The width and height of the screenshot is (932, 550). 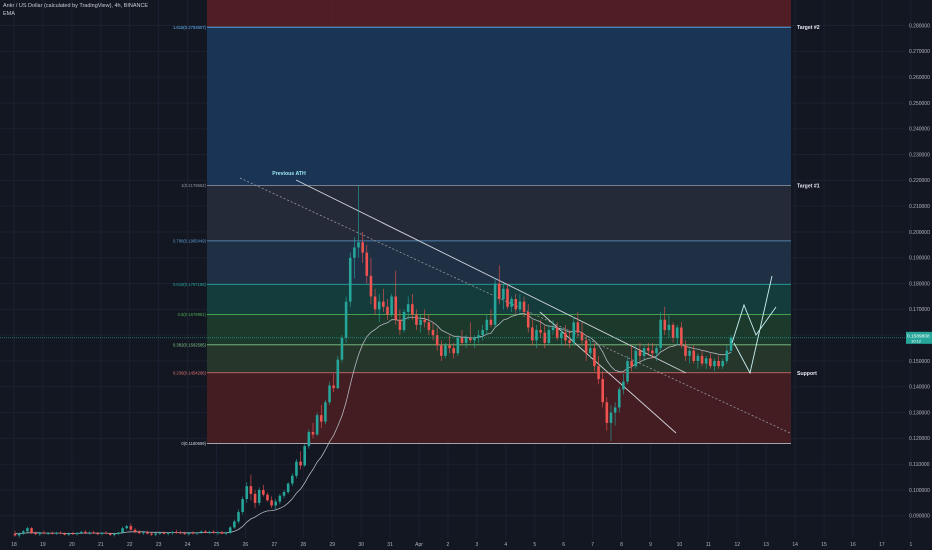 What do you see at coordinates (882, 545) in the screenshot?
I see `x-tick-label: 17` at bounding box center [882, 545].